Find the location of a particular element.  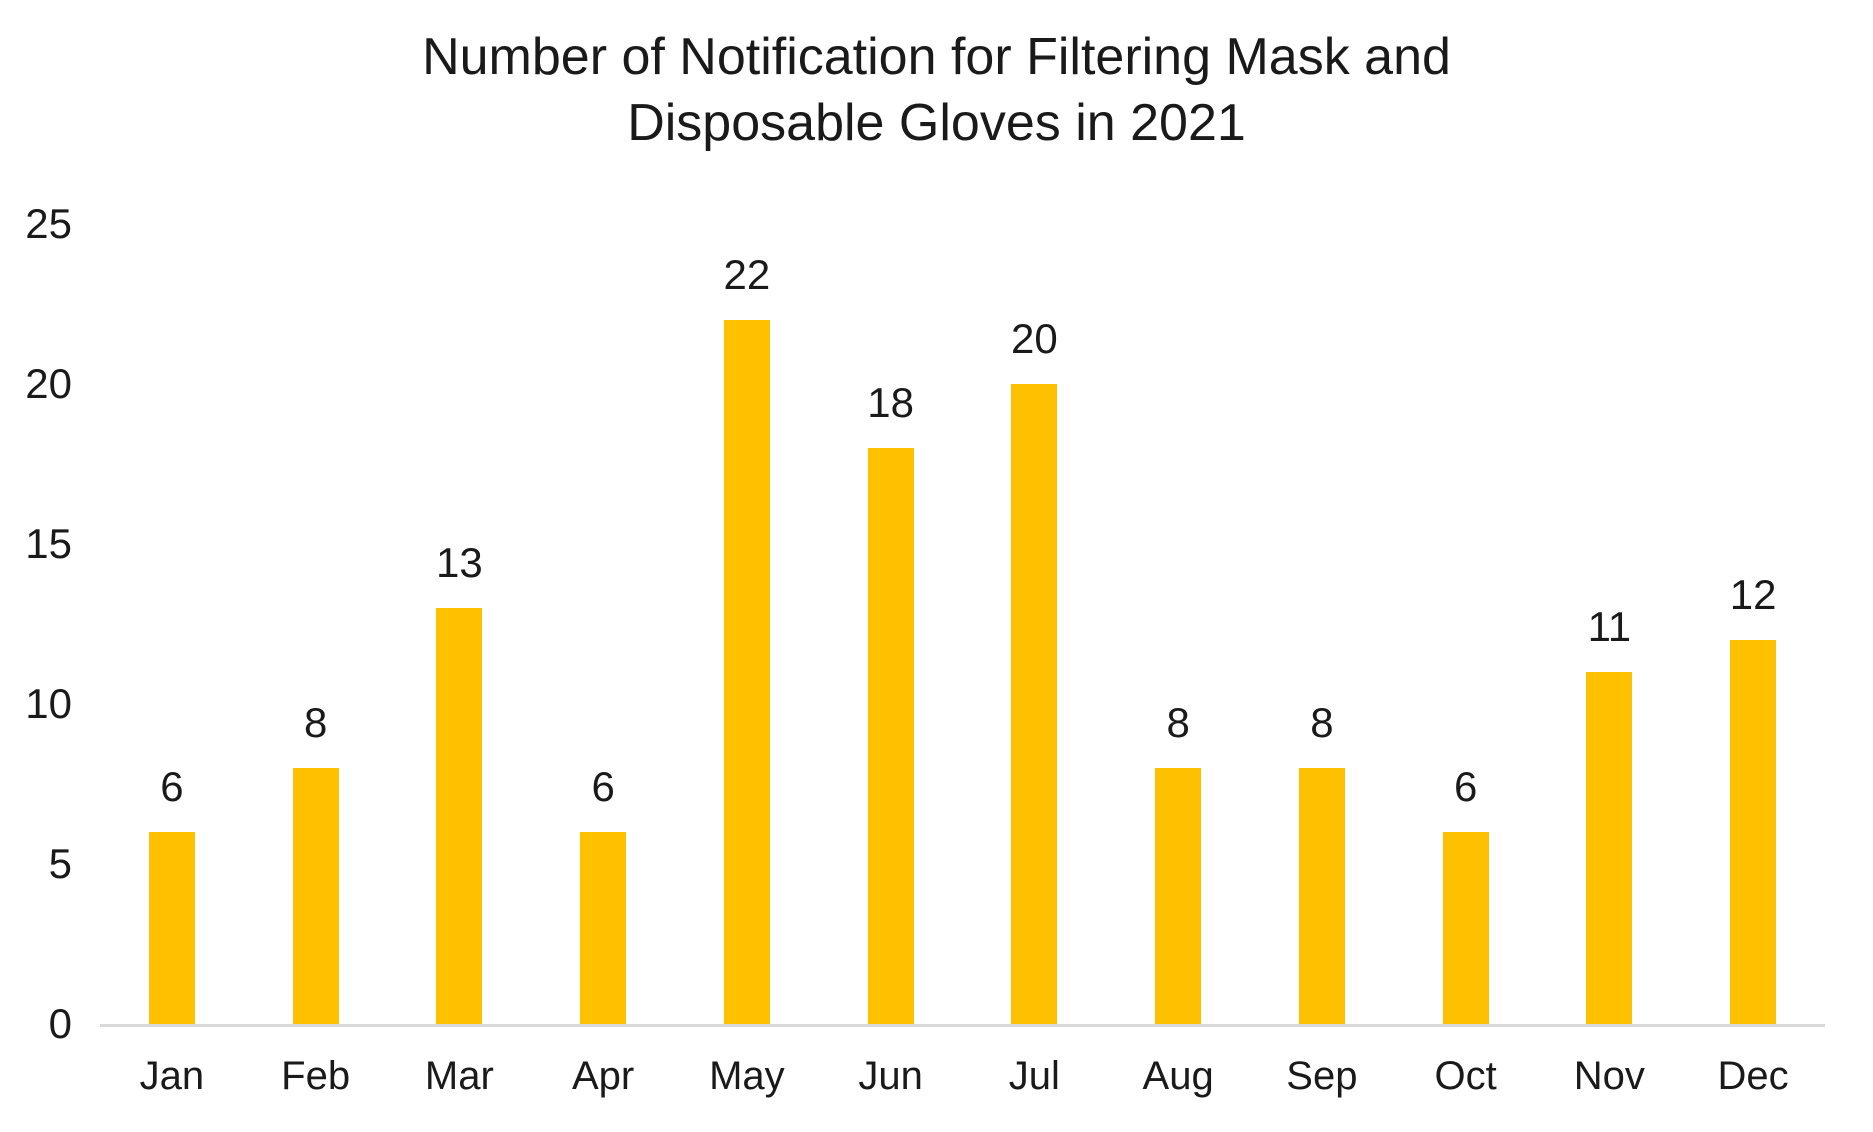

bar-slot-dec: 12 is located at coordinates (1753, 624).